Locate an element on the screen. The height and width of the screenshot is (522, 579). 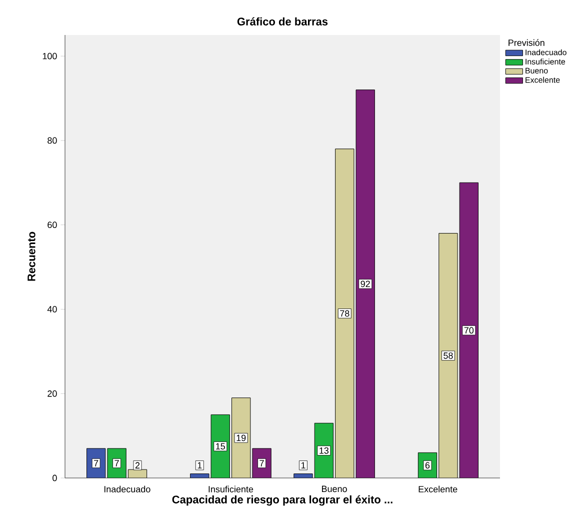
y-tick-label: 100 is located at coordinates (49, 56).